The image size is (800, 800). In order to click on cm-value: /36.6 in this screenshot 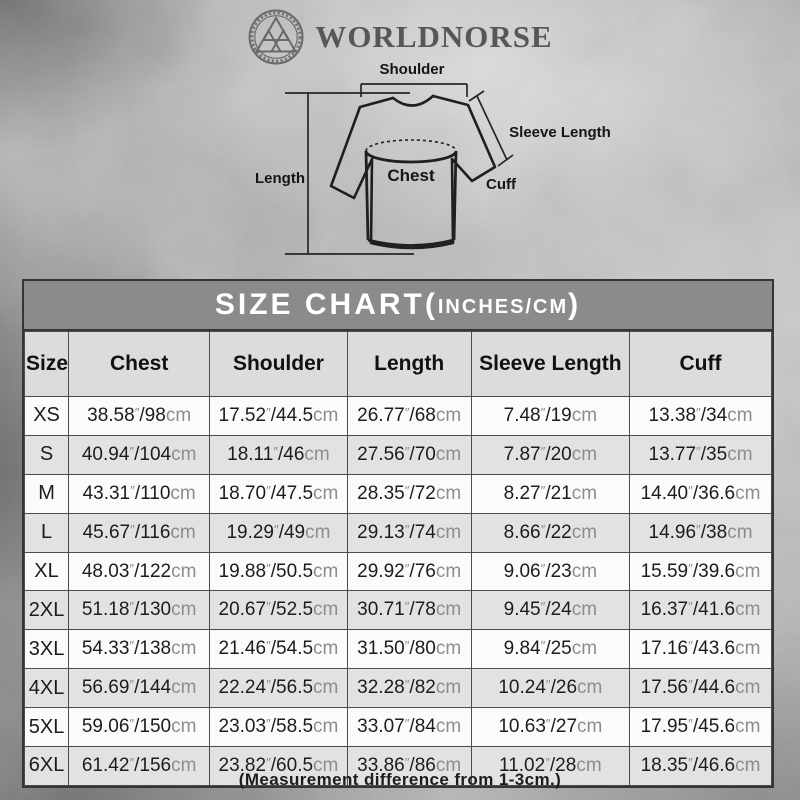, I will do `click(714, 493)`.